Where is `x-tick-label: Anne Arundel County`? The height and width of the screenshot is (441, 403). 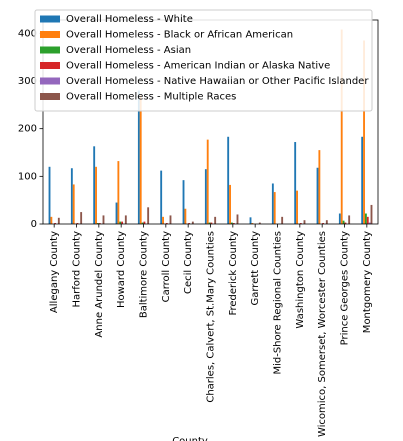
x-tick-label: Anne Arundel County is located at coordinates (99, 284).